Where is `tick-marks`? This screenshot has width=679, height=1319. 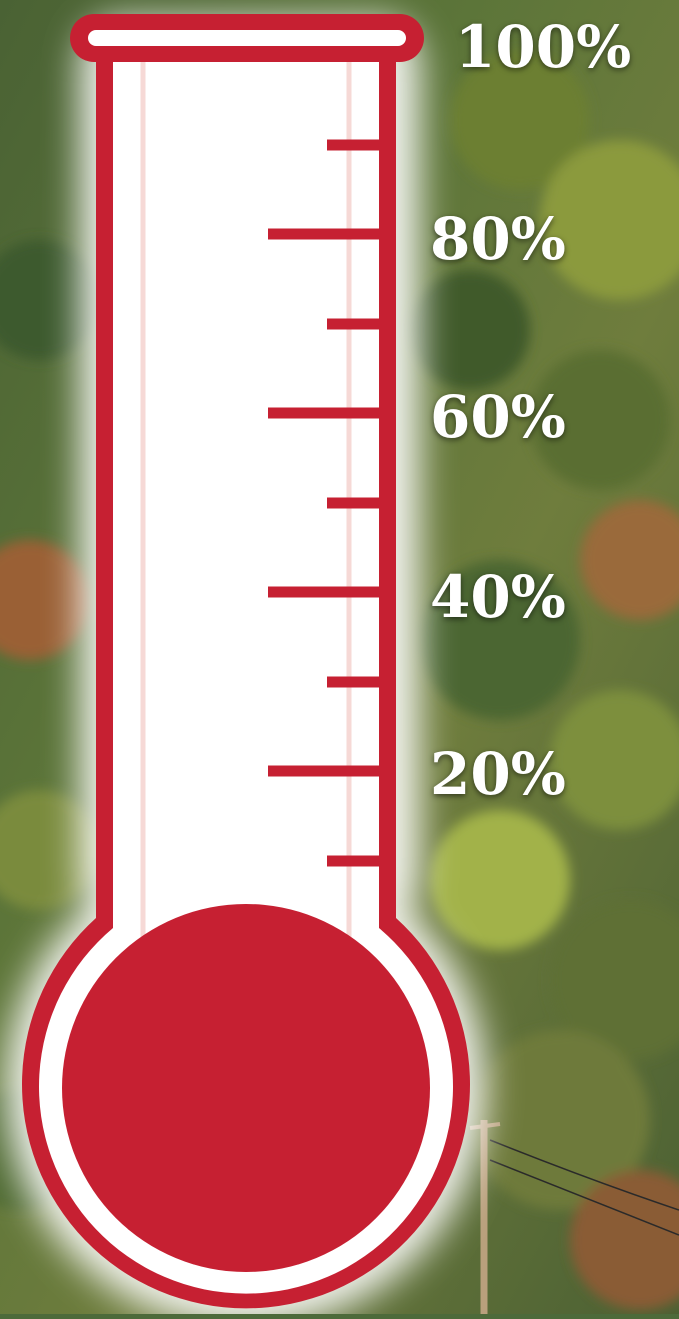
tick-marks is located at coordinates (324, 503).